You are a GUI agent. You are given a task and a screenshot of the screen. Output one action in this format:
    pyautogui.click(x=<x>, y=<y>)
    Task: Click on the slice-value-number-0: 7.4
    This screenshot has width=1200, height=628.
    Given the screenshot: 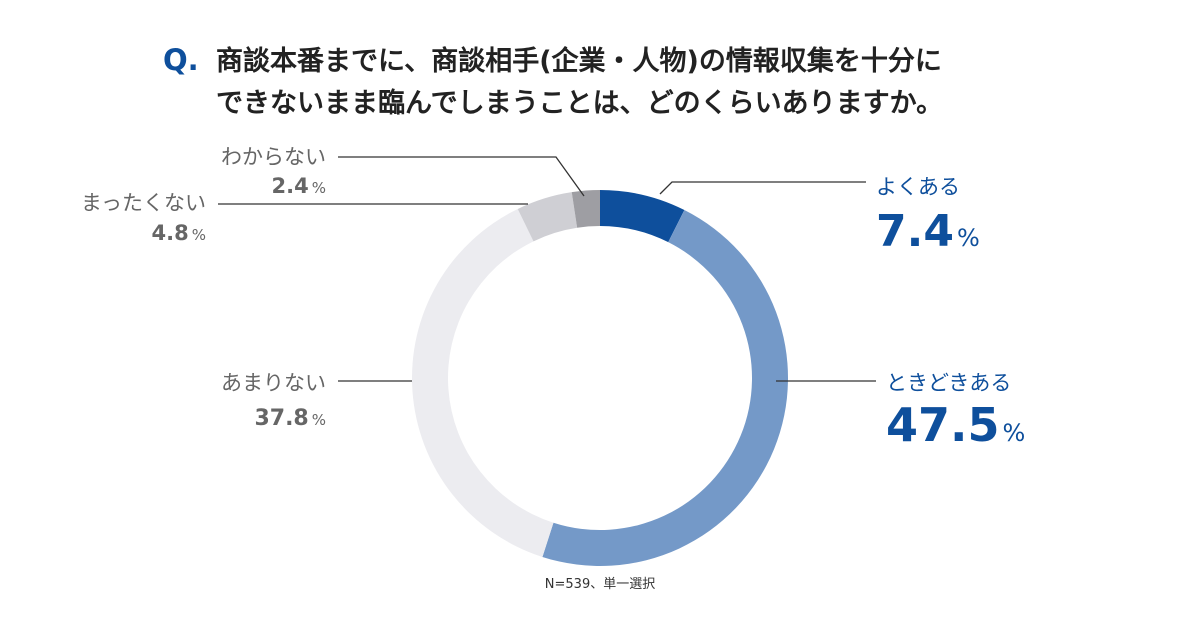 What is the action you would take?
    pyautogui.click(x=915, y=231)
    